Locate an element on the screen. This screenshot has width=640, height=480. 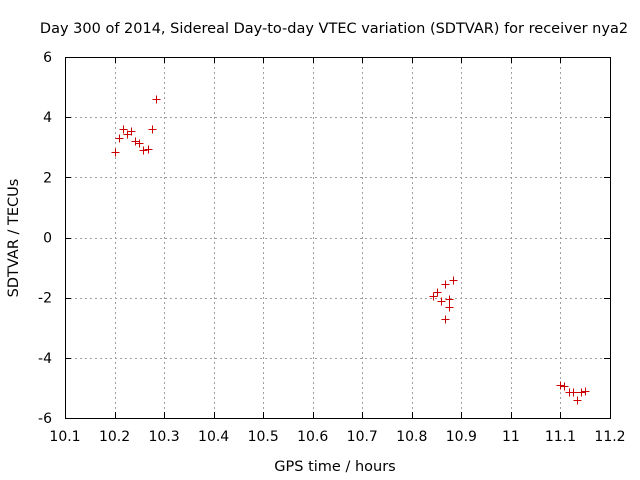
x-tick-label: 10.6 is located at coordinates (312, 437).